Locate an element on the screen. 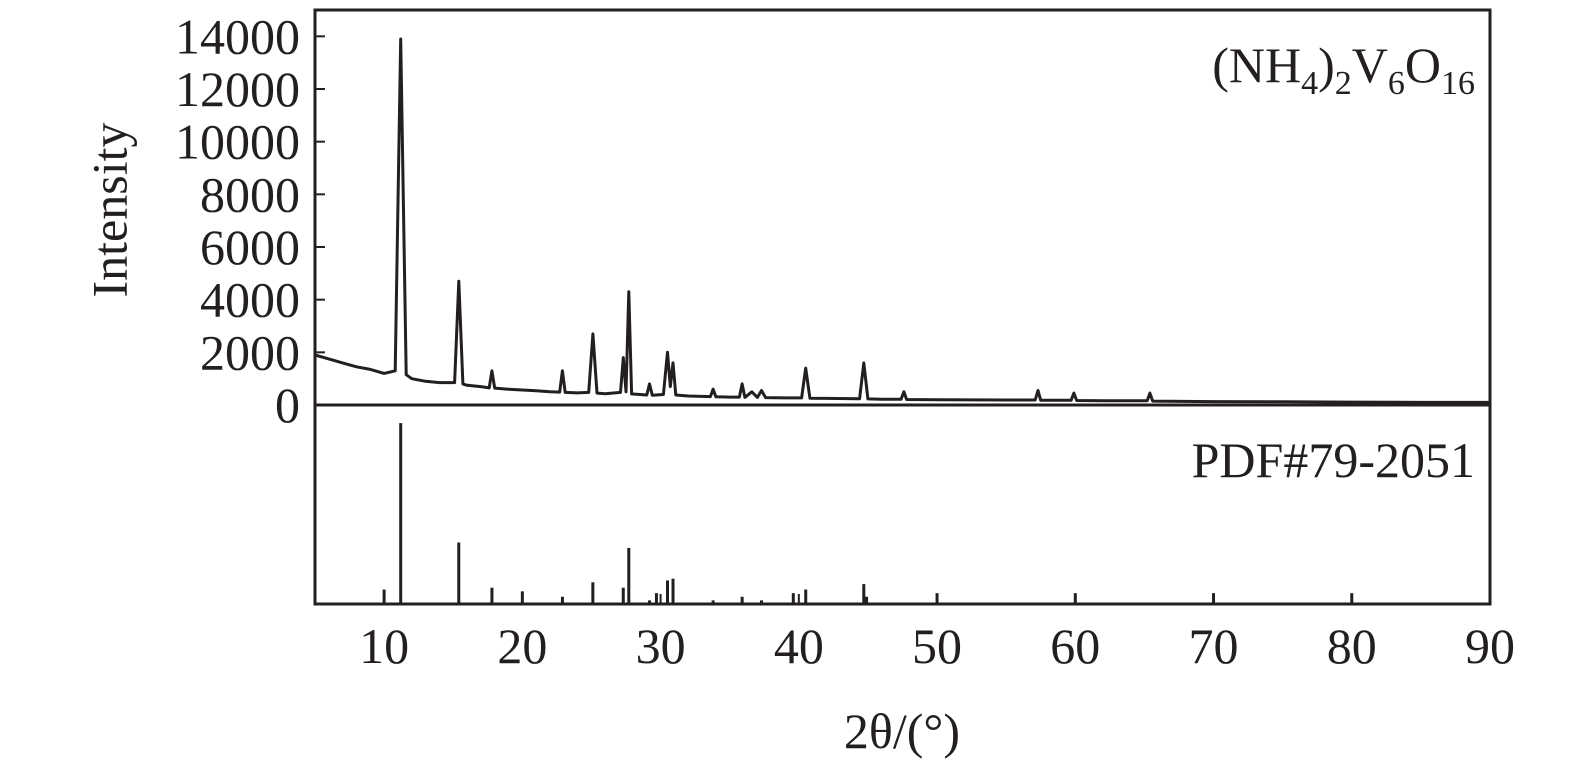  x-tick-label: 60 is located at coordinates (1075, 646).